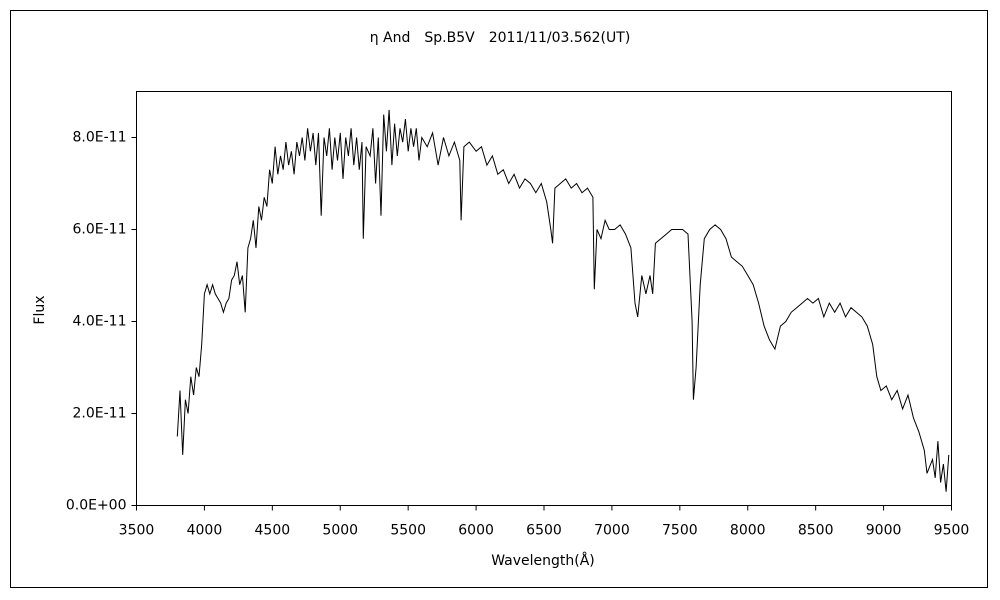 The height and width of the screenshot is (600, 1000). I want to click on x-tick-label: 5000, so click(340, 531).